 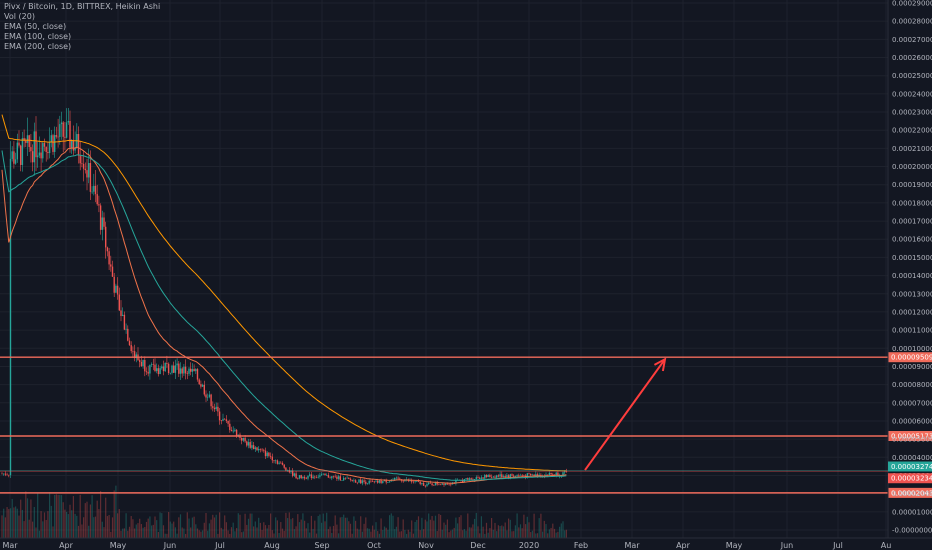 I want to click on x-tick-label: Apr, so click(x=683, y=545).